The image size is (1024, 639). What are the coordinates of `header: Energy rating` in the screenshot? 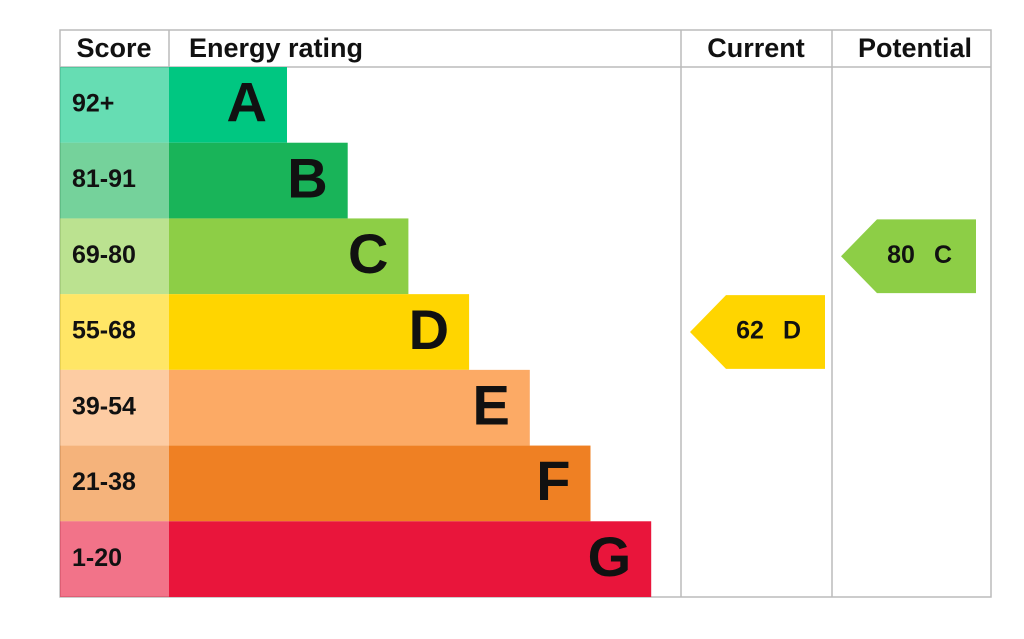 It's located at (276, 48).